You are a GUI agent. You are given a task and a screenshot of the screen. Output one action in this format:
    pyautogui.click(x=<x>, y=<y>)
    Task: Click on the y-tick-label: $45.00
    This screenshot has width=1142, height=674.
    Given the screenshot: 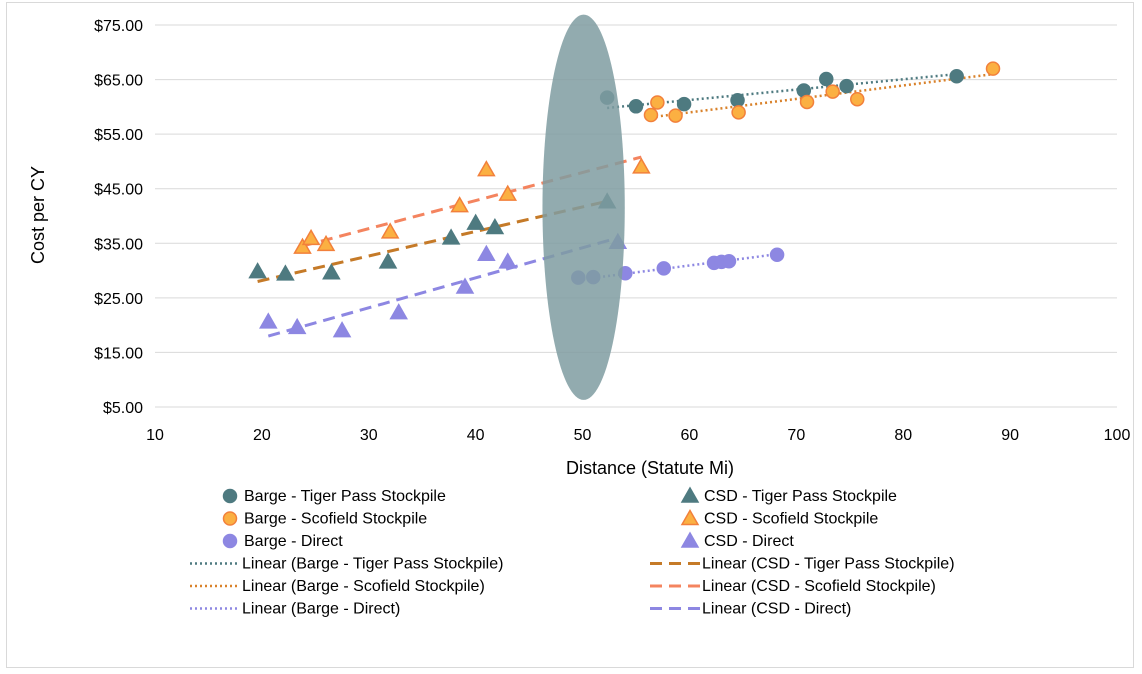 What is the action you would take?
    pyautogui.click(x=118, y=190)
    